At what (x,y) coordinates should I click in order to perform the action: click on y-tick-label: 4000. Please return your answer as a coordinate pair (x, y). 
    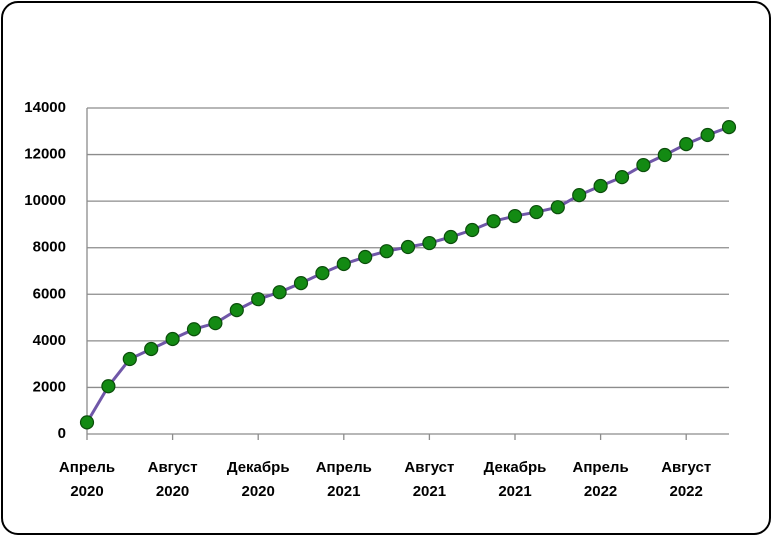
    Looking at the image, I should click on (49, 340).